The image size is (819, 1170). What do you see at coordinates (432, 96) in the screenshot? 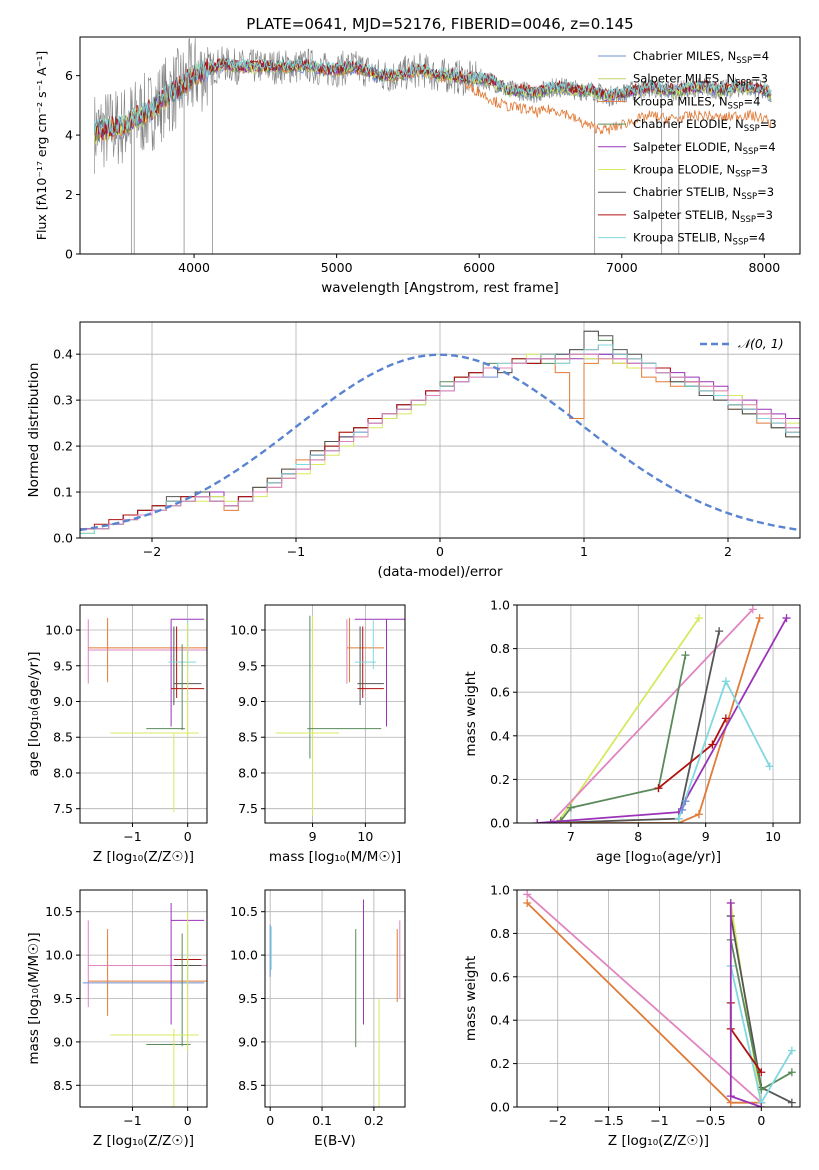
I see `model-line-kroupa_stelib` at bounding box center [432, 96].